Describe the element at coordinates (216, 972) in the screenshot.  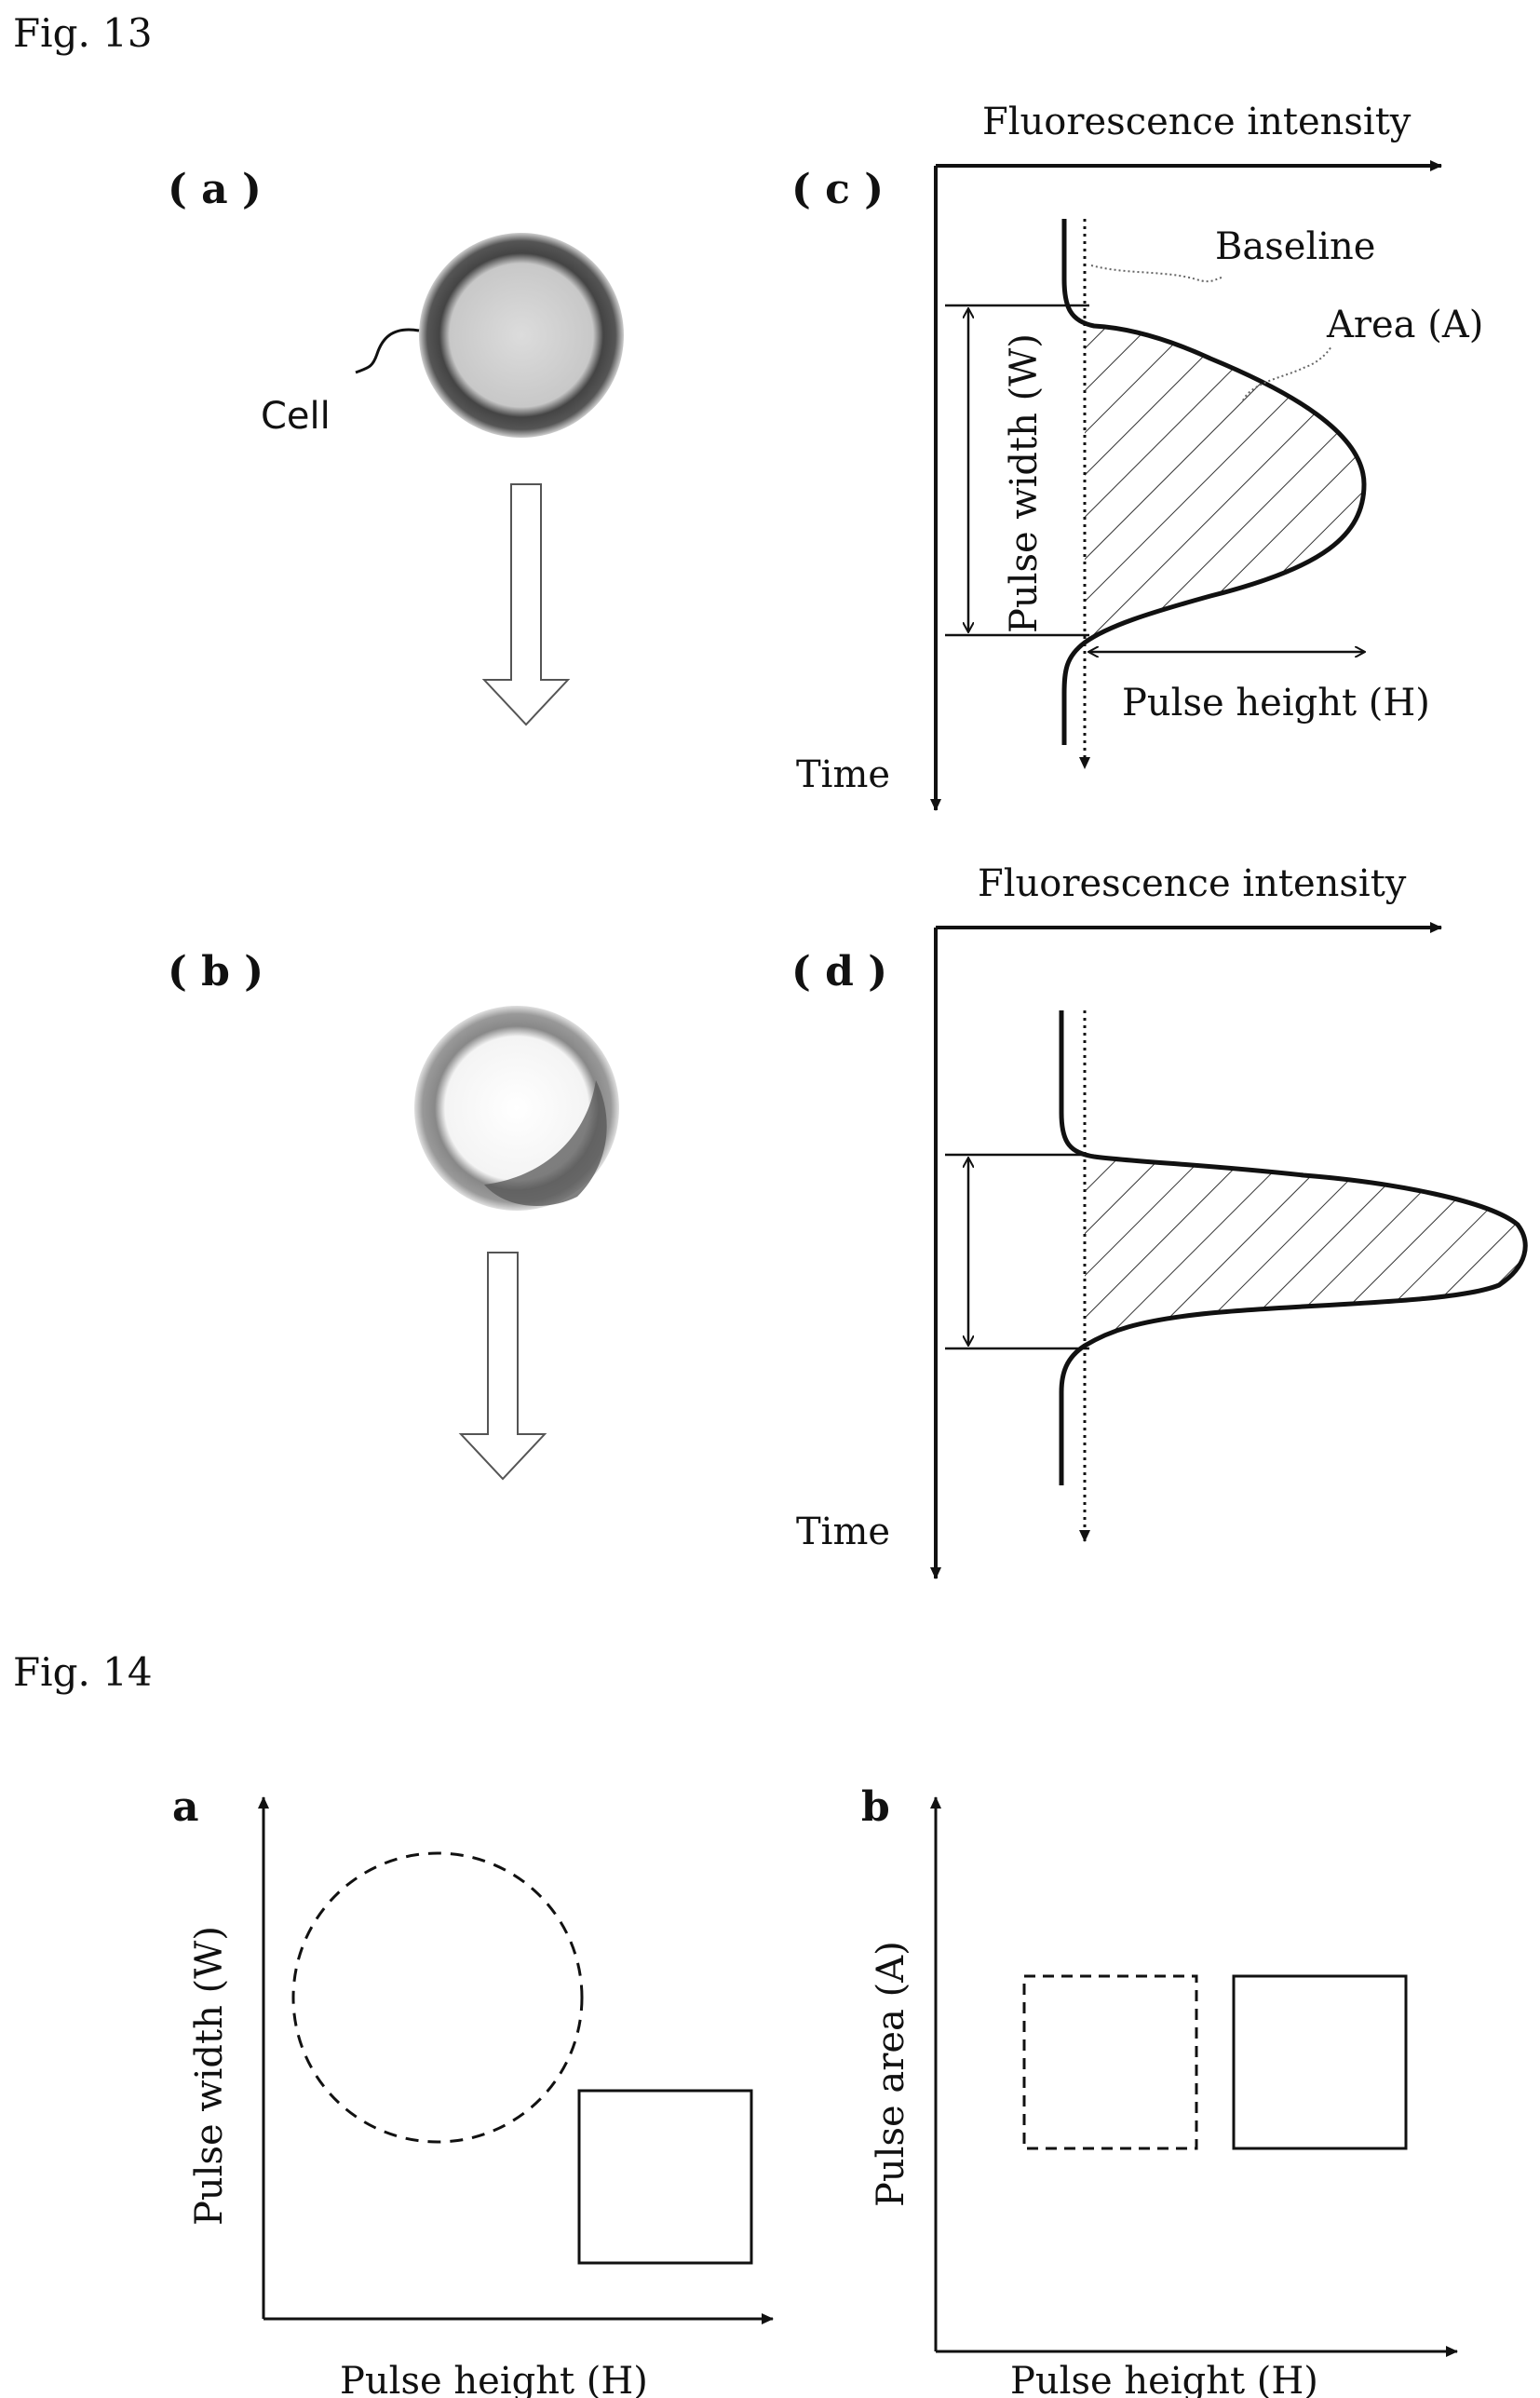
I see `panel-b-label: ( b )` at that location.